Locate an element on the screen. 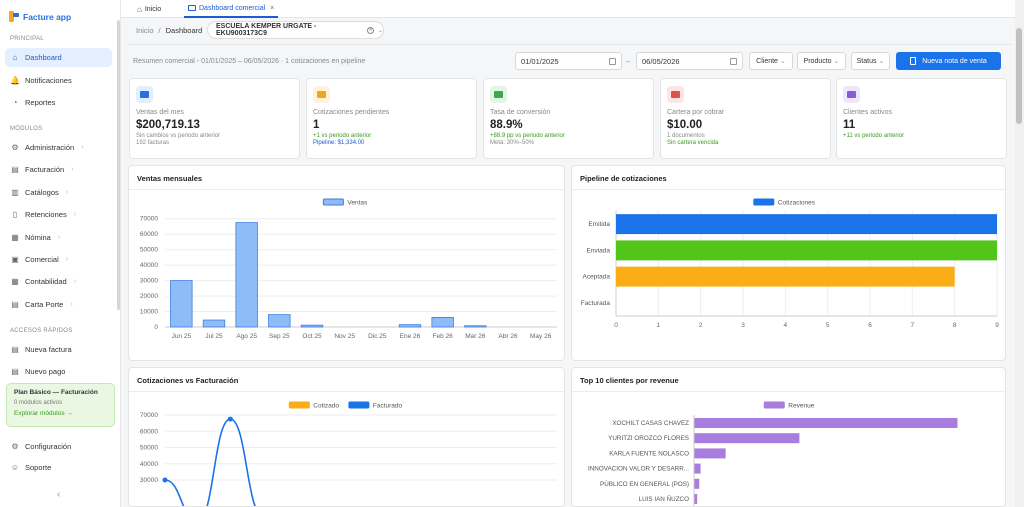 The image size is (1024, 507). bar-enviada is located at coordinates (806, 250).